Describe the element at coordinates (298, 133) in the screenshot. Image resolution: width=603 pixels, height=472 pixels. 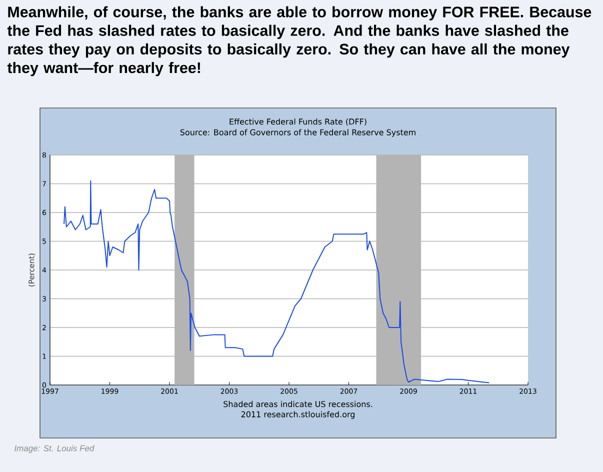
I see `chart-subtitle: Source: Board of Governors of the Federal Reserve System` at that location.